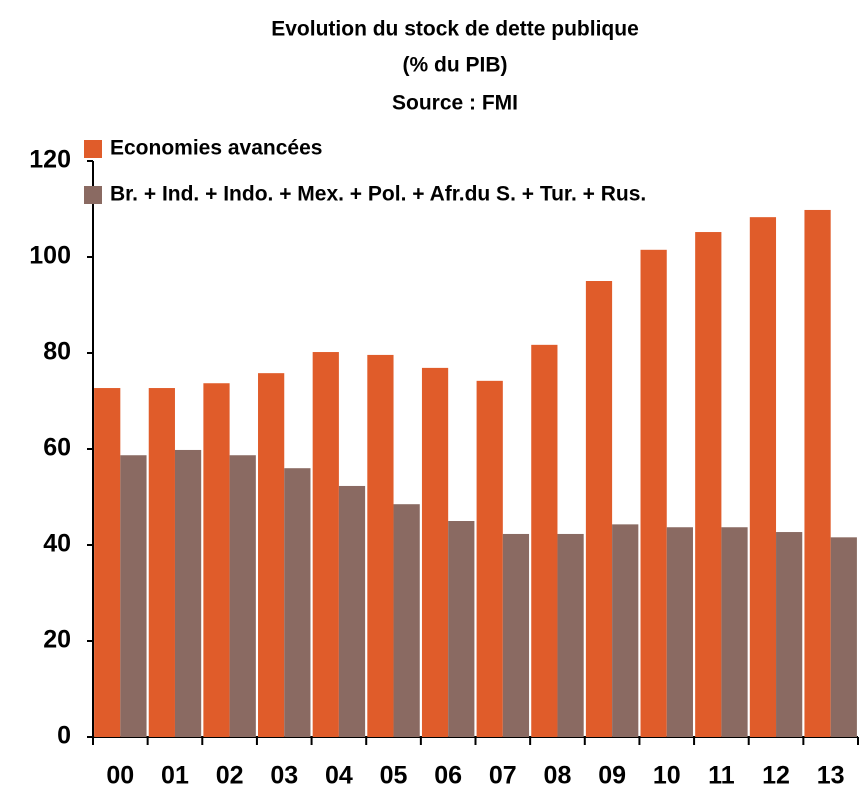 Image resolution: width=862 pixels, height=800 pixels. I want to click on x-tick-label: 03, so click(284, 776).